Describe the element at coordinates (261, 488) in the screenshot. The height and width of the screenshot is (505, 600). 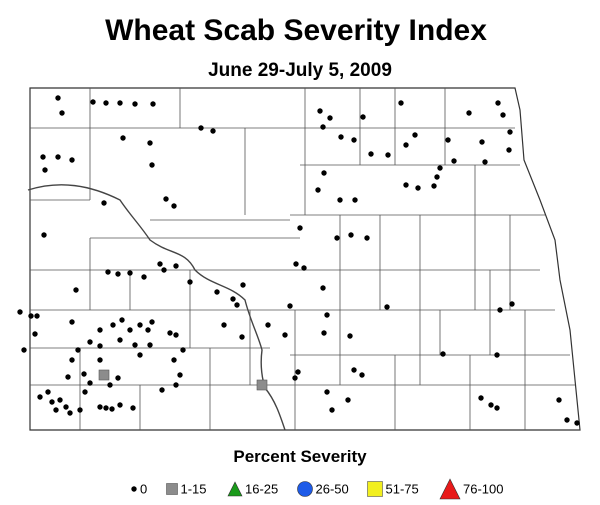
I see `legend-label: 16-25` at that location.